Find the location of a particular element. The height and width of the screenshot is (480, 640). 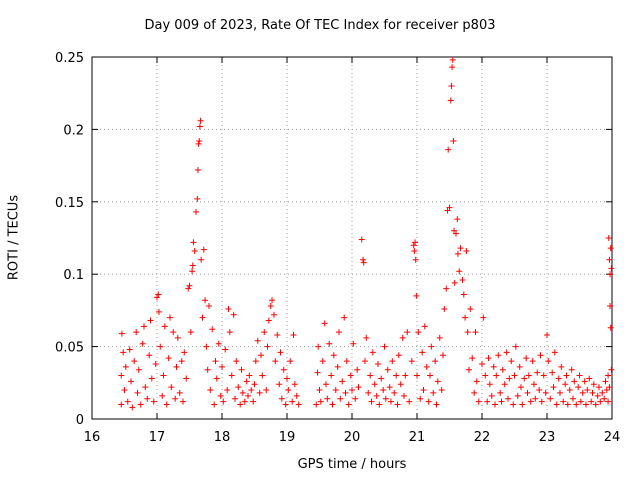

x-axis-label: GPS time / hours is located at coordinates (352, 464).